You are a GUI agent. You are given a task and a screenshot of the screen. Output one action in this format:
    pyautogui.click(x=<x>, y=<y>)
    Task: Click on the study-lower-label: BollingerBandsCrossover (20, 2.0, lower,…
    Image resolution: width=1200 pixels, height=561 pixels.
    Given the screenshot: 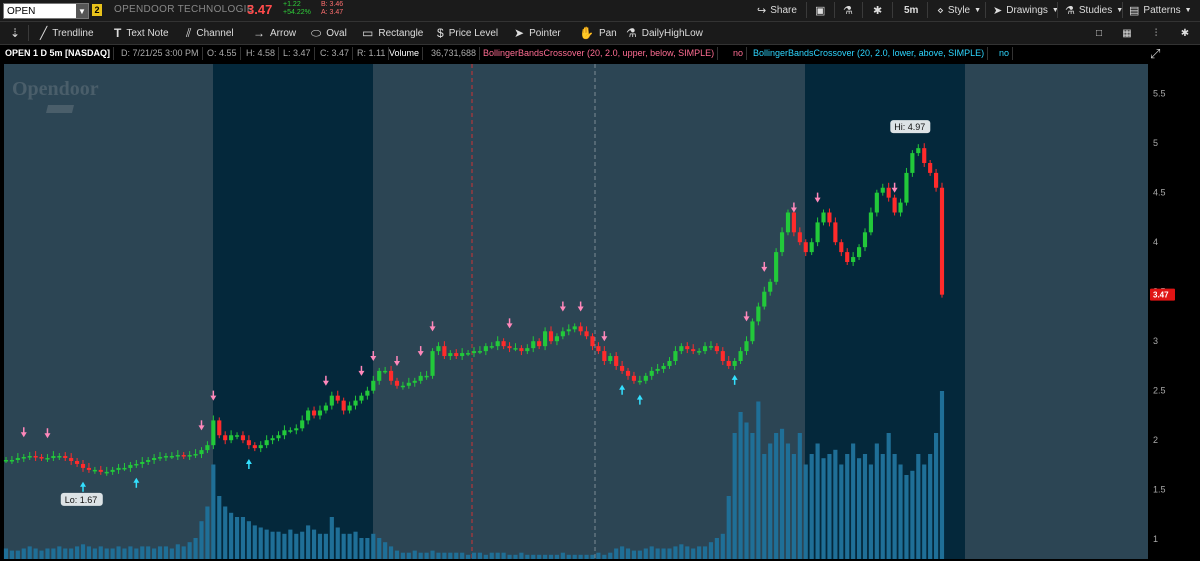 What is the action you would take?
    pyautogui.click(x=869, y=53)
    